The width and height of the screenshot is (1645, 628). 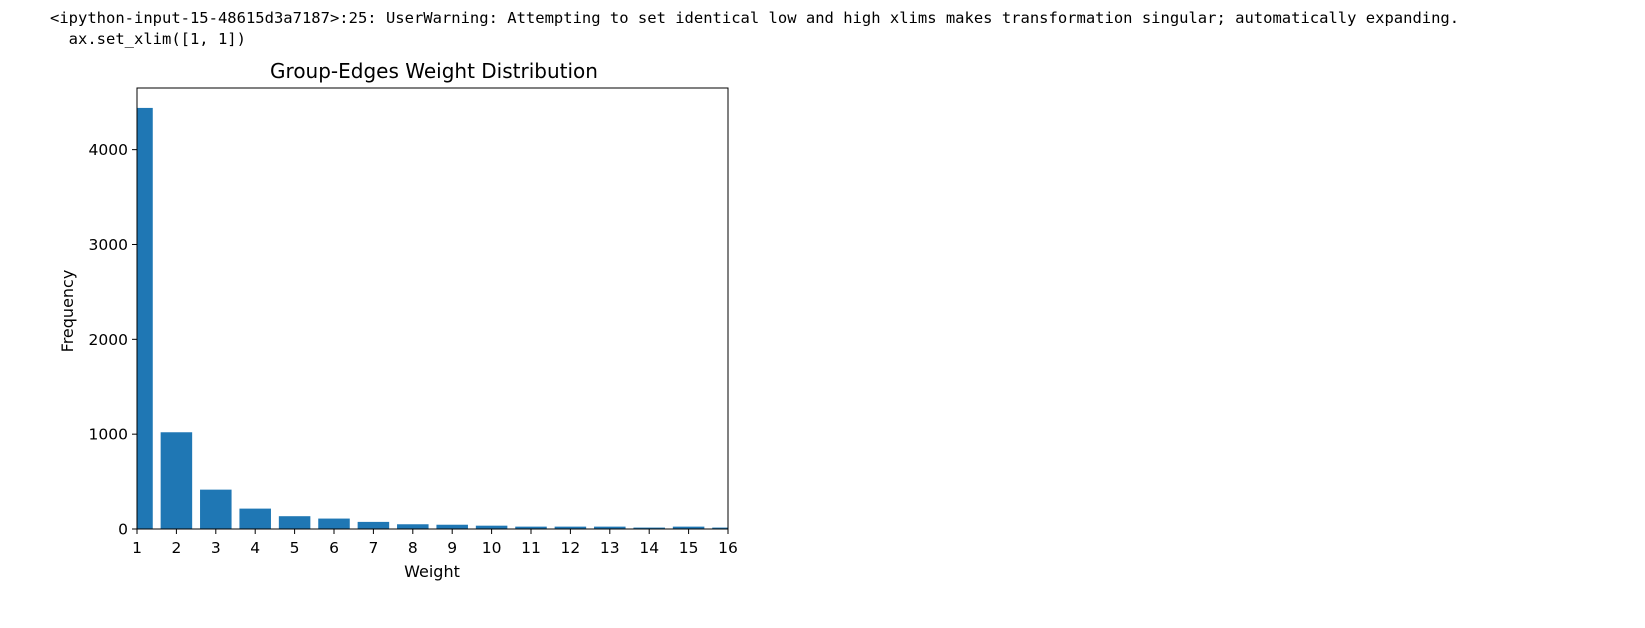 What do you see at coordinates (413, 548) in the screenshot?
I see `x-tick-label: 8` at bounding box center [413, 548].